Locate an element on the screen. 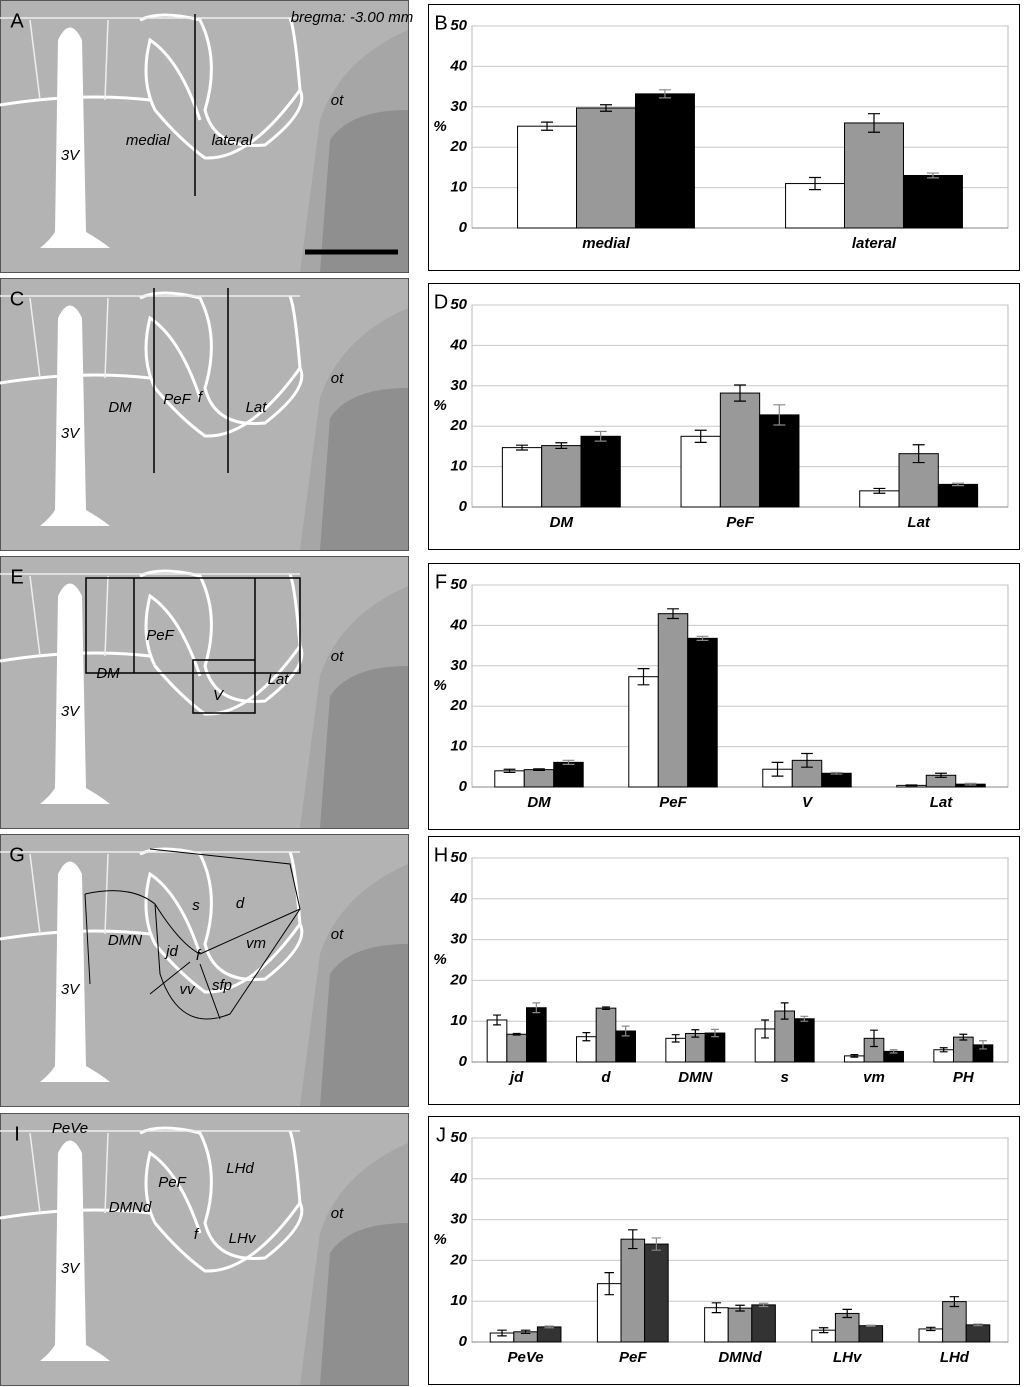  x-tick-label: PeVe is located at coordinates (526, 1357).